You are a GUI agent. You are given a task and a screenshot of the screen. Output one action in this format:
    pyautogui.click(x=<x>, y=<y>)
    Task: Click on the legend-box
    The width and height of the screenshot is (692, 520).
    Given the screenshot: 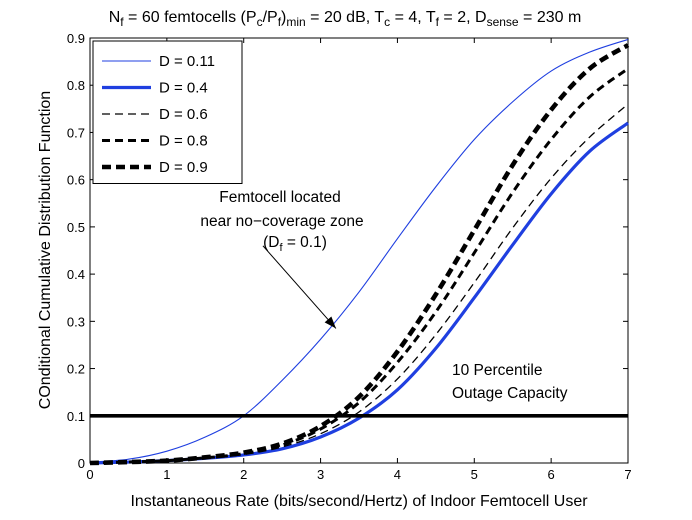 What is the action you would take?
    pyautogui.click(x=167, y=112)
    